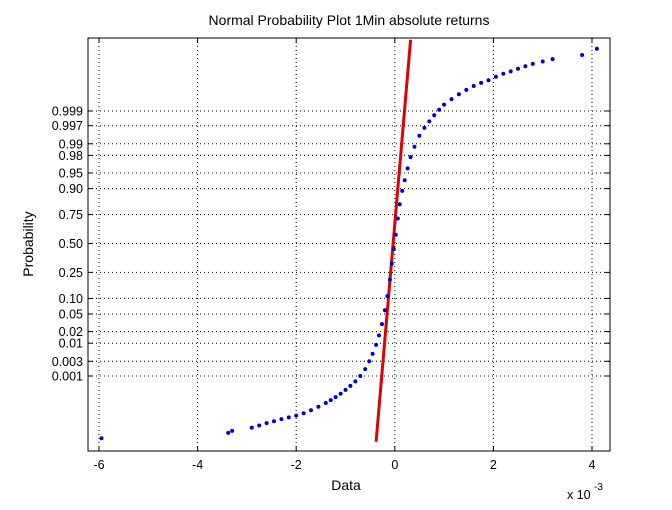  What do you see at coordinates (71, 189) in the screenshot?
I see `y-tick-label: 0.90` at bounding box center [71, 189].